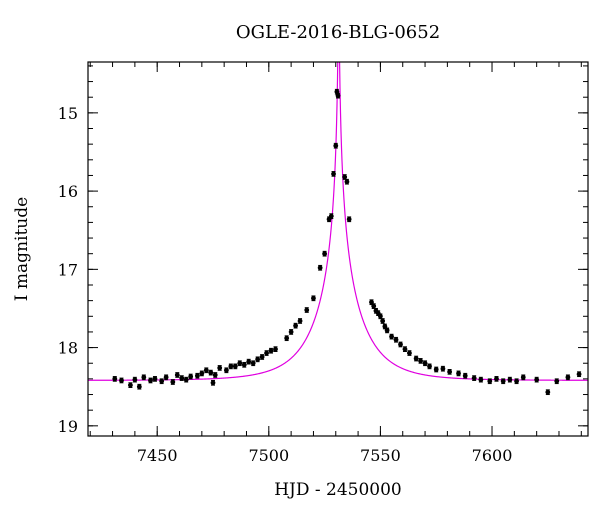  What do you see at coordinates (68, 348) in the screenshot?
I see `y-tick-label: 18` at bounding box center [68, 348].